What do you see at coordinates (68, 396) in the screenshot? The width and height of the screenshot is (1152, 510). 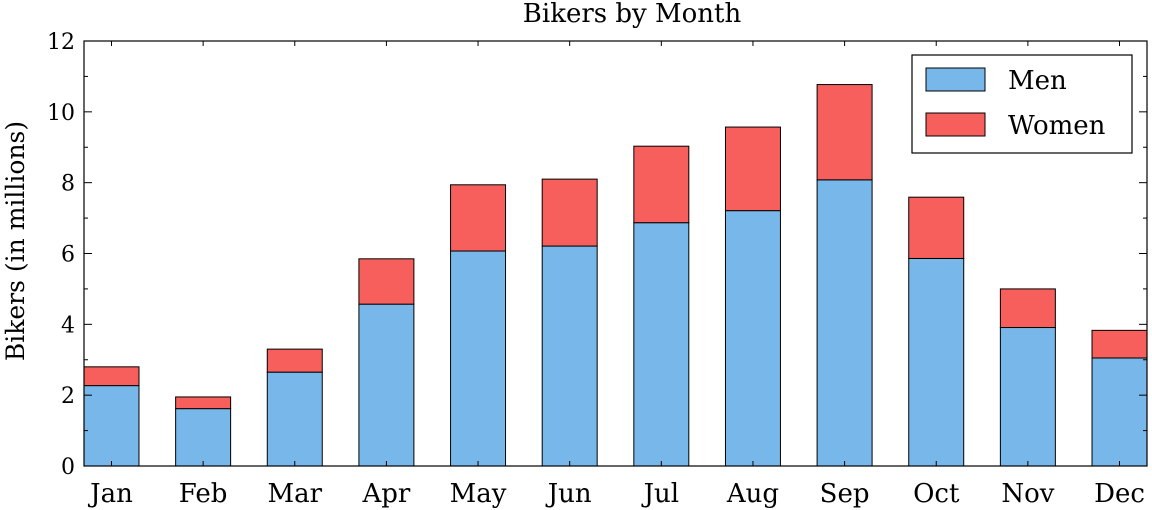 I see `y-tick-label-2: 2` at bounding box center [68, 396].